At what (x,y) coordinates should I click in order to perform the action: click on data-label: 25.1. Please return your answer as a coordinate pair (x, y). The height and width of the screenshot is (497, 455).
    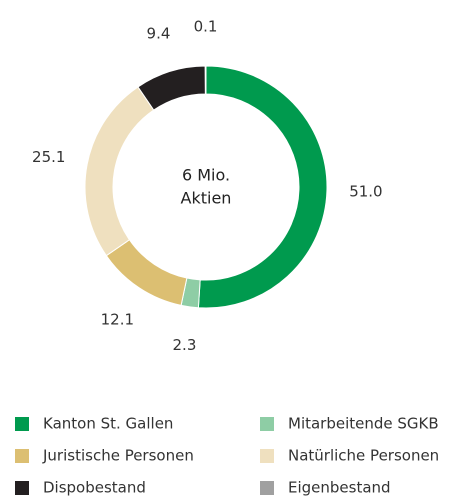
    Looking at the image, I should click on (48, 157).